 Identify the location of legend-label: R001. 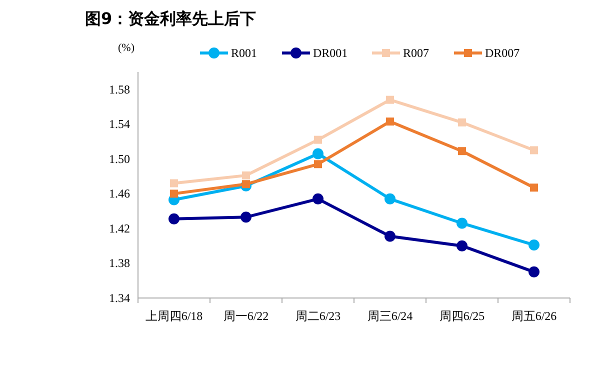
(244, 53).